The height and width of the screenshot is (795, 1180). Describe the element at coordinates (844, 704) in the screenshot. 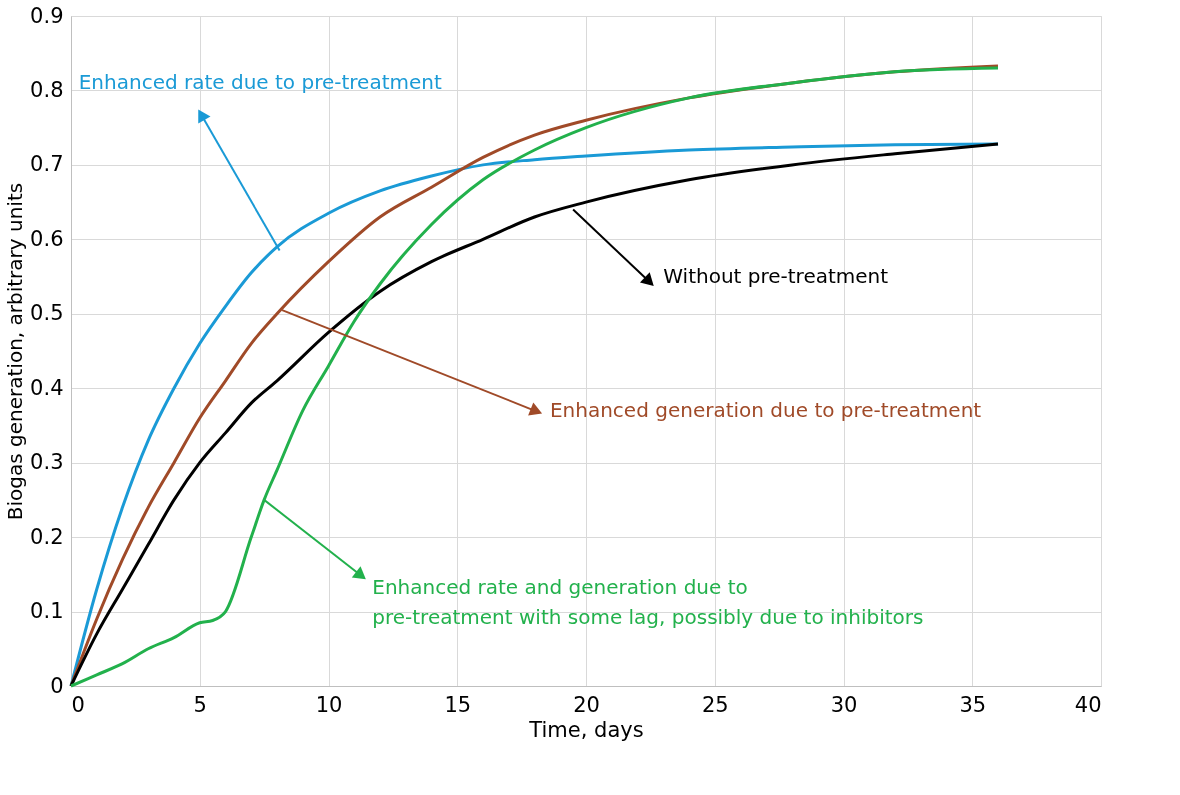

I see `x-tick-label: 30` at that location.